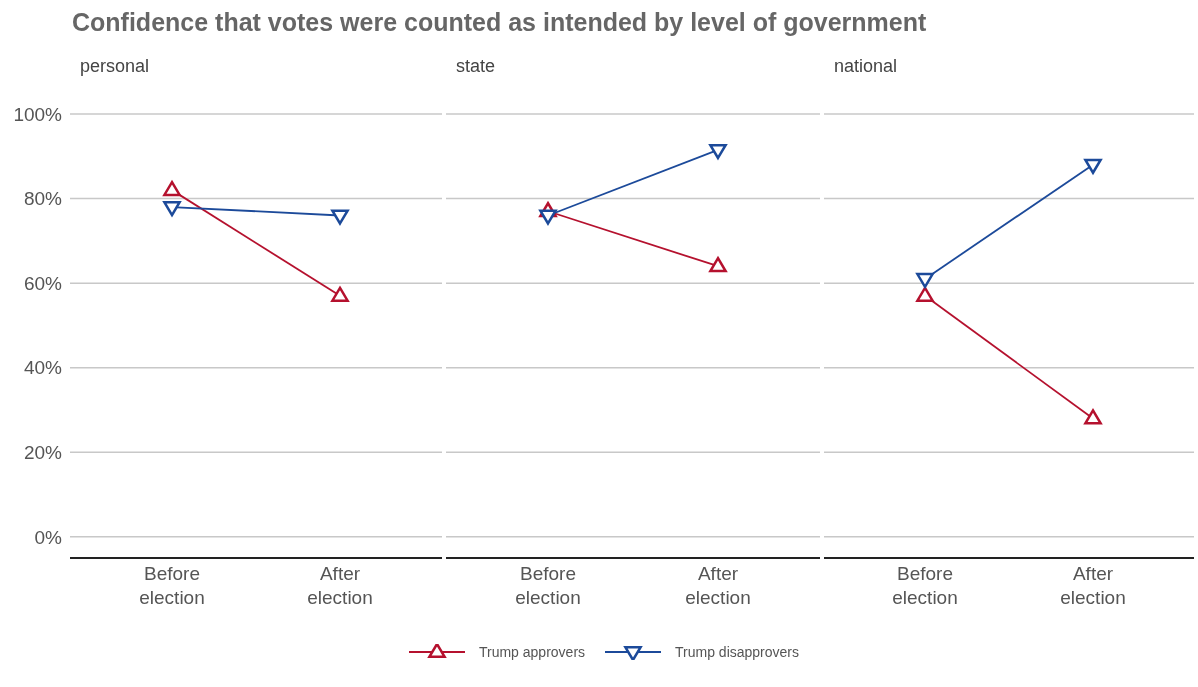 This screenshot has width=1198, height=687. I want to click on chart-subtitle: personal, so click(115, 66).